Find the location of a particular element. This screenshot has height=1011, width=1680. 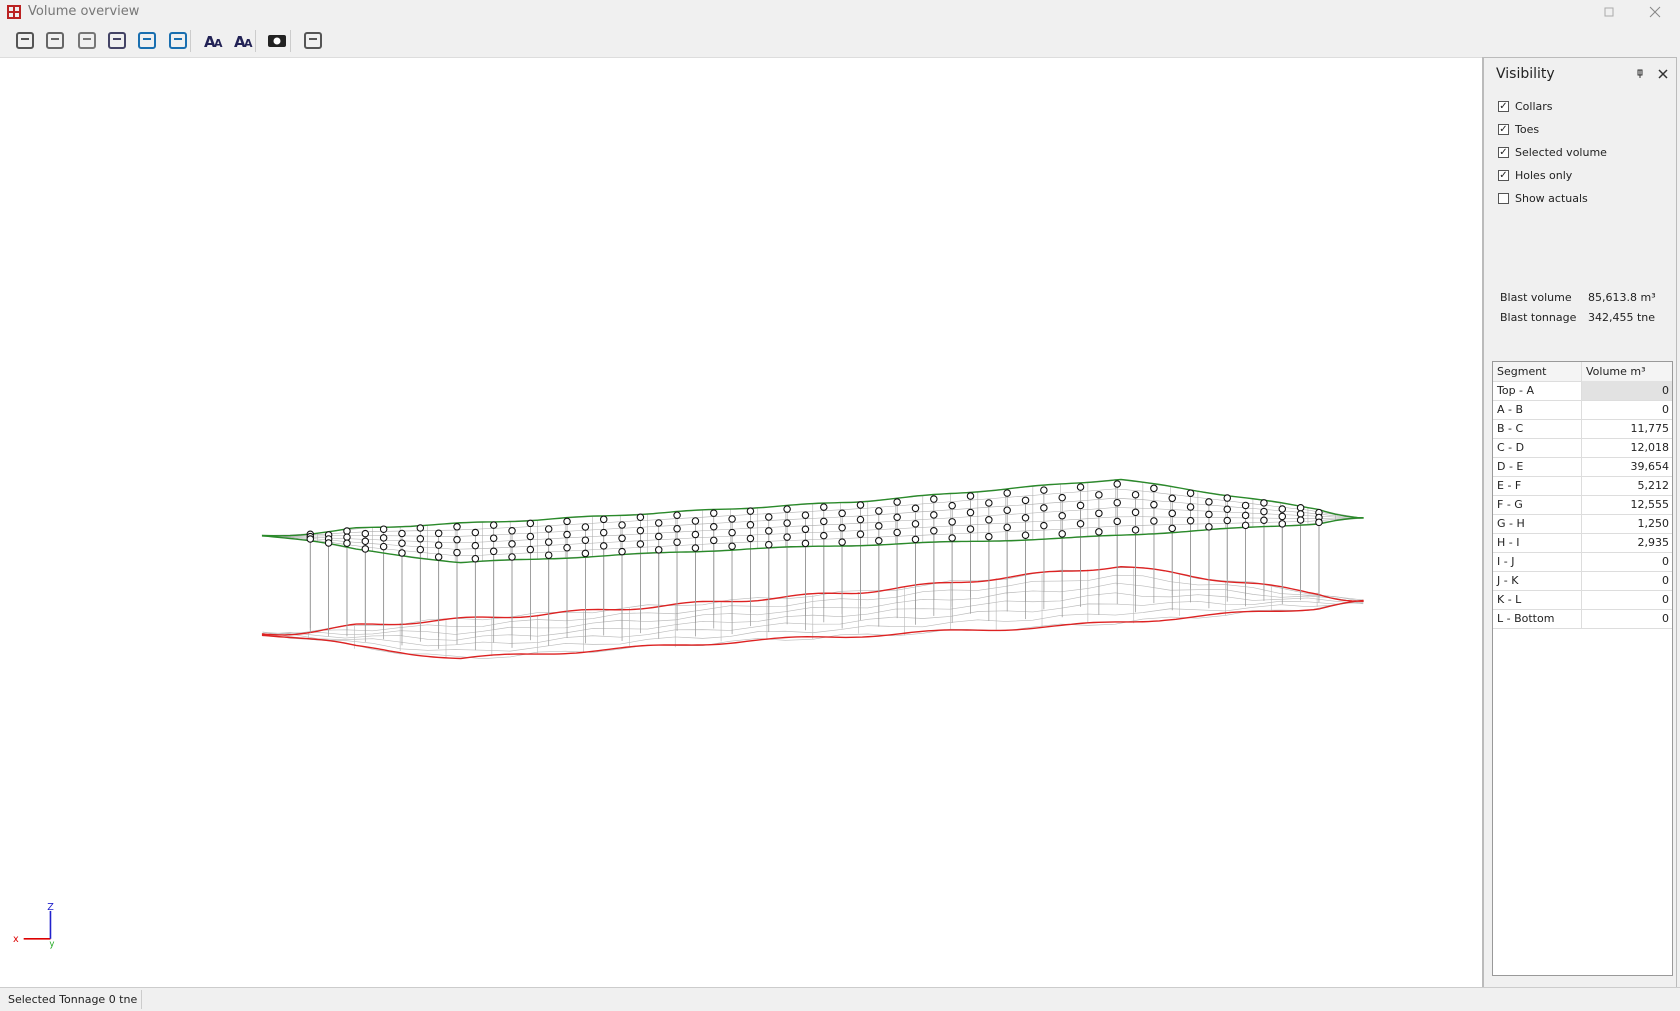

table-row: I - J 0 is located at coordinates (1582, 562).